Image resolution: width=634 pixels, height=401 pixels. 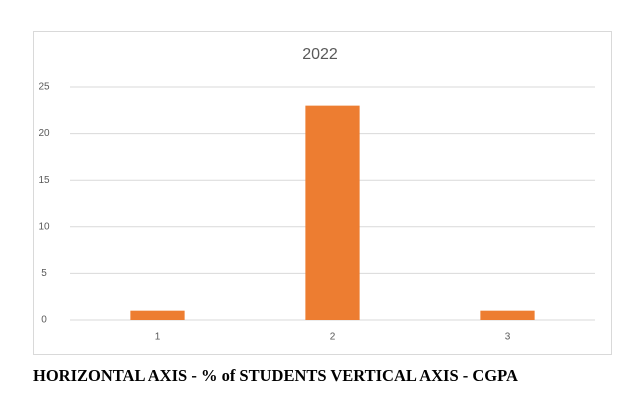 What do you see at coordinates (508, 337) in the screenshot?
I see `x-tick-label: 3` at bounding box center [508, 337].